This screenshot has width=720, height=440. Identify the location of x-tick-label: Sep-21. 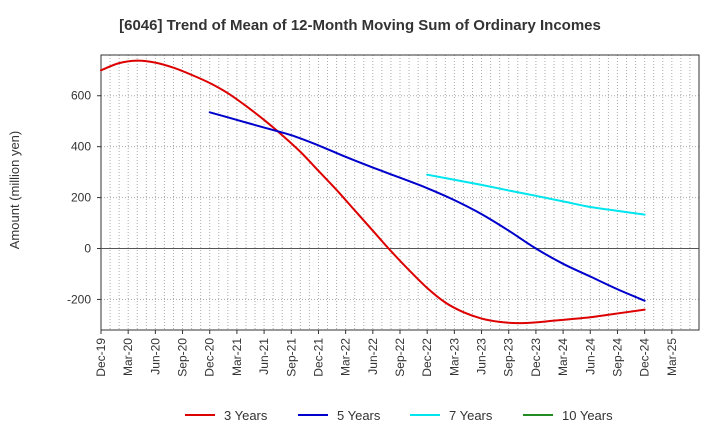
(291, 357).